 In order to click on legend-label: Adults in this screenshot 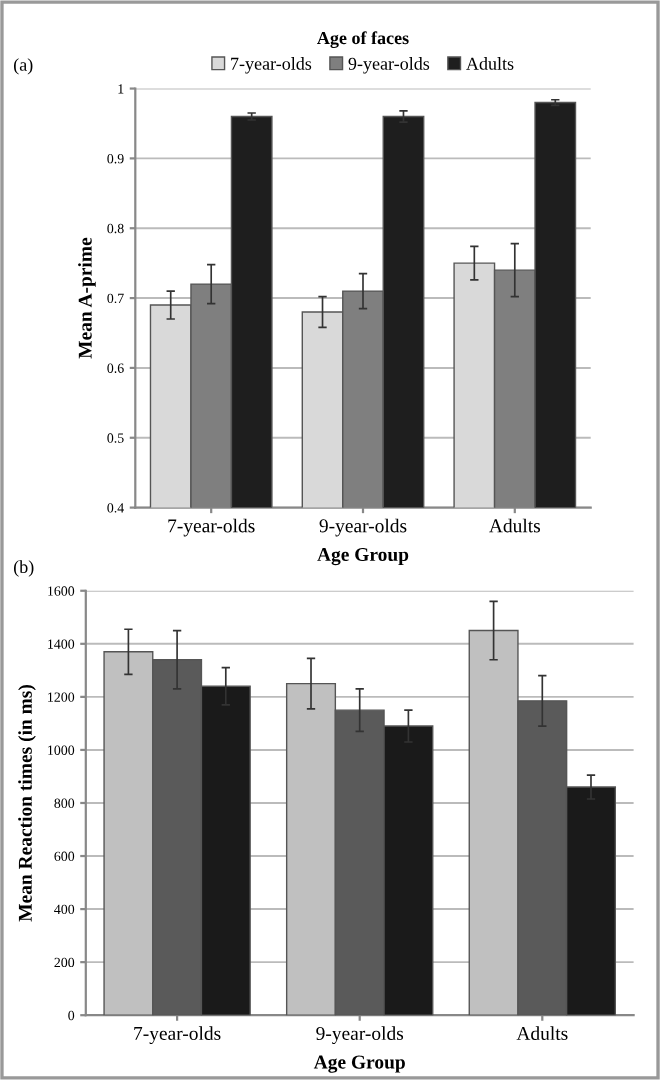, I will do `click(490, 63)`.